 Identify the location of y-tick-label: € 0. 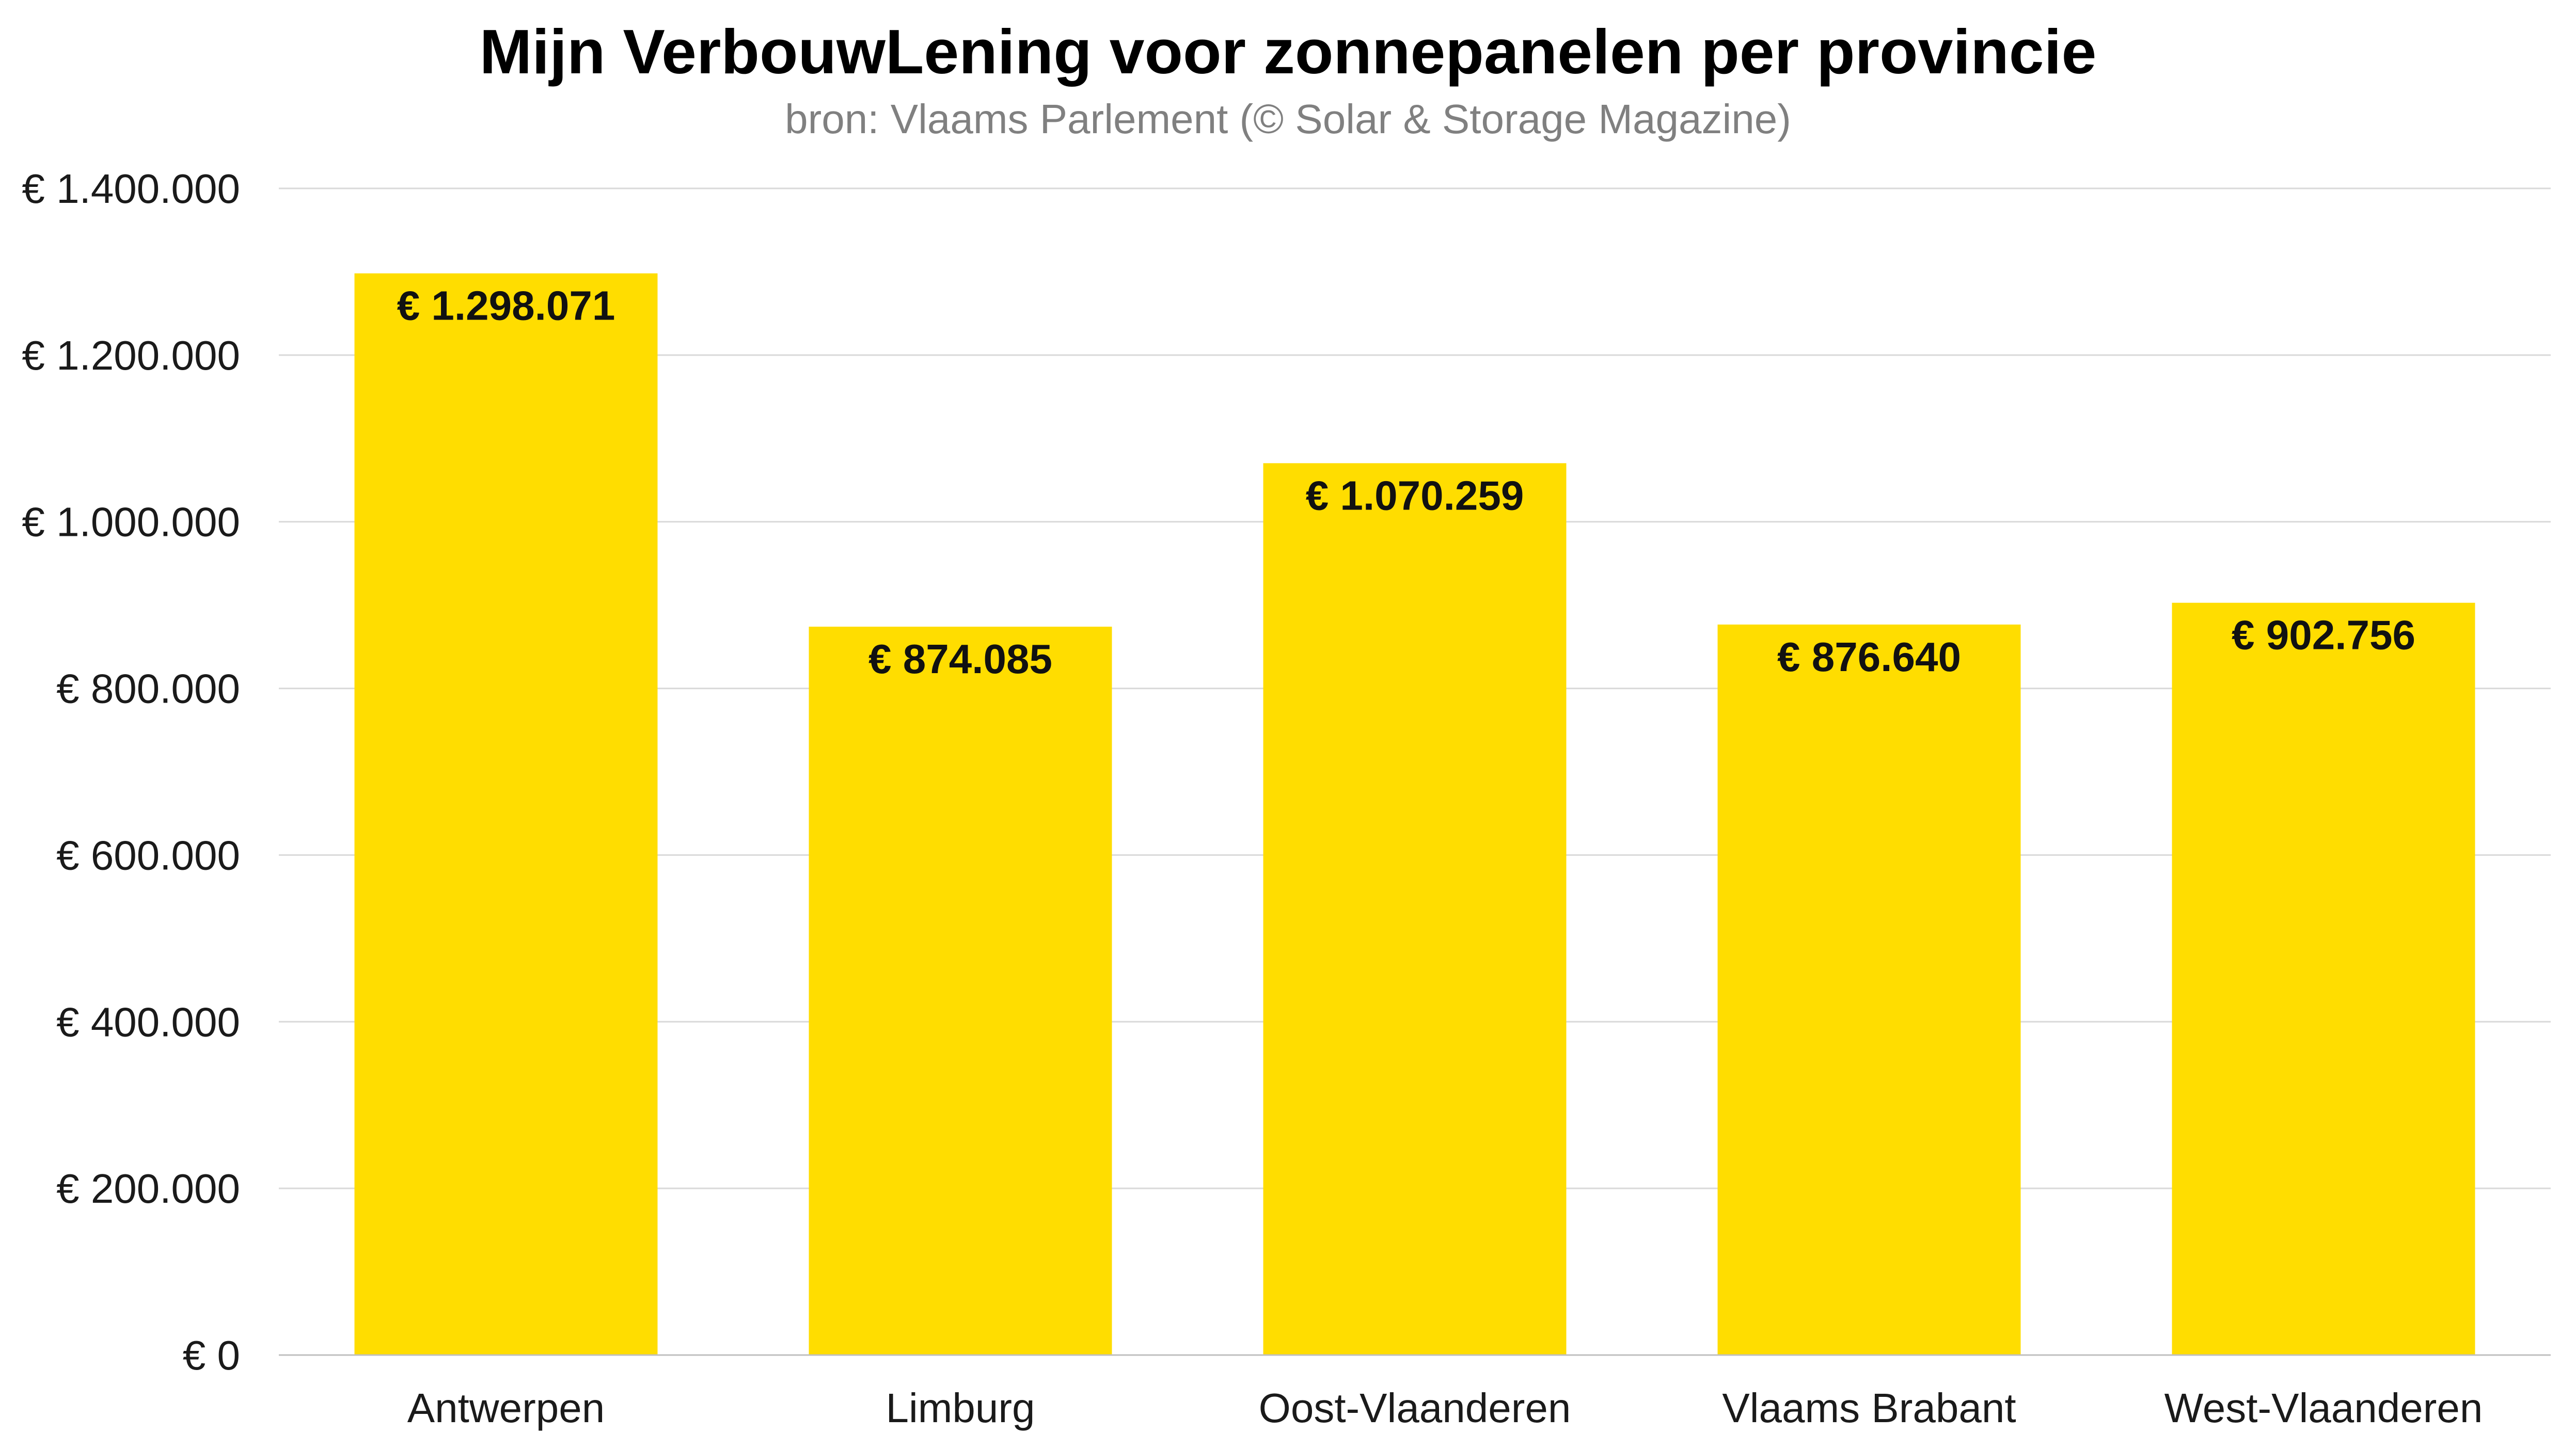
(212, 1355).